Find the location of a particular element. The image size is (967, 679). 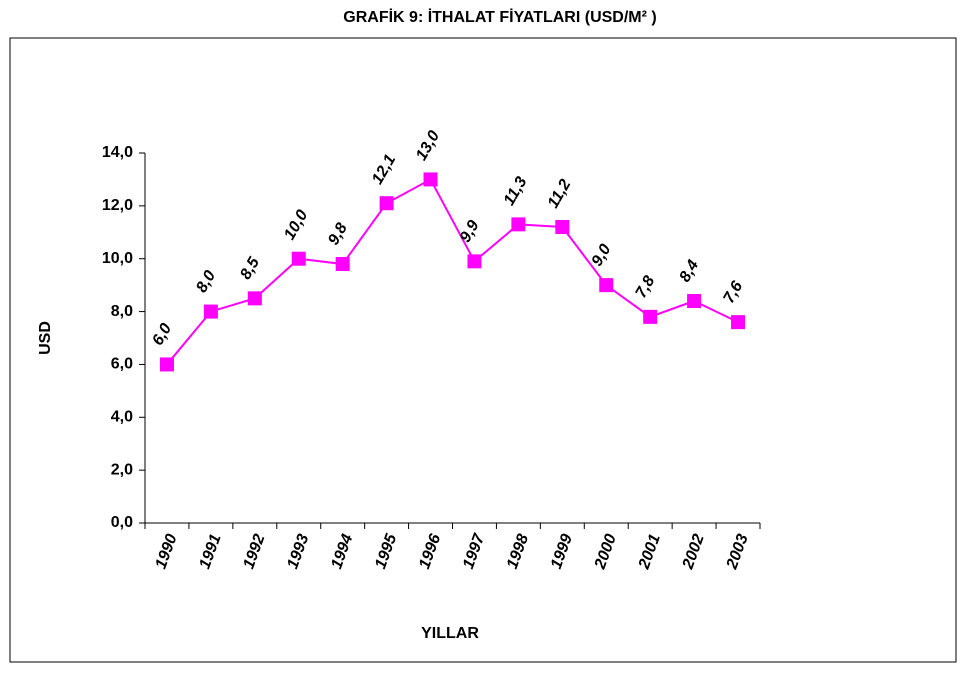

data-label: 9,0 is located at coordinates (602, 255).